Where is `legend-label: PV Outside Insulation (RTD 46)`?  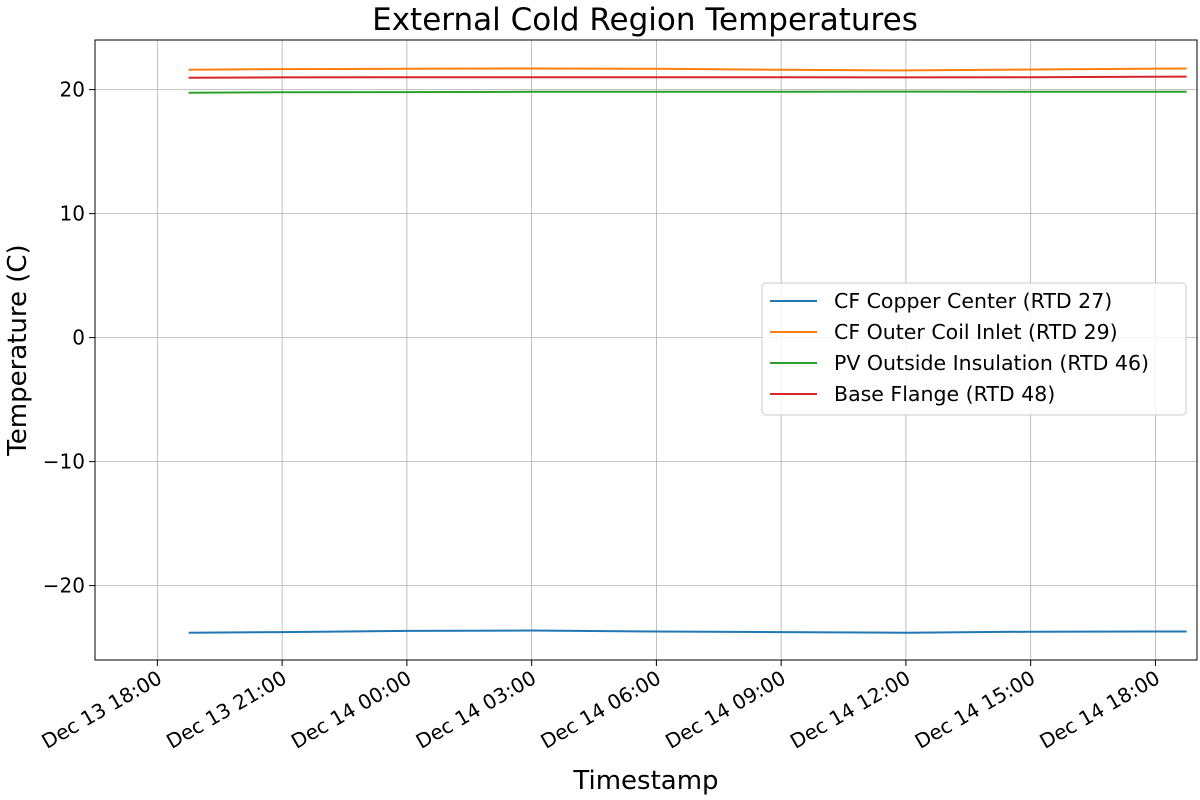 legend-label: PV Outside Insulation (RTD 46) is located at coordinates (991, 363).